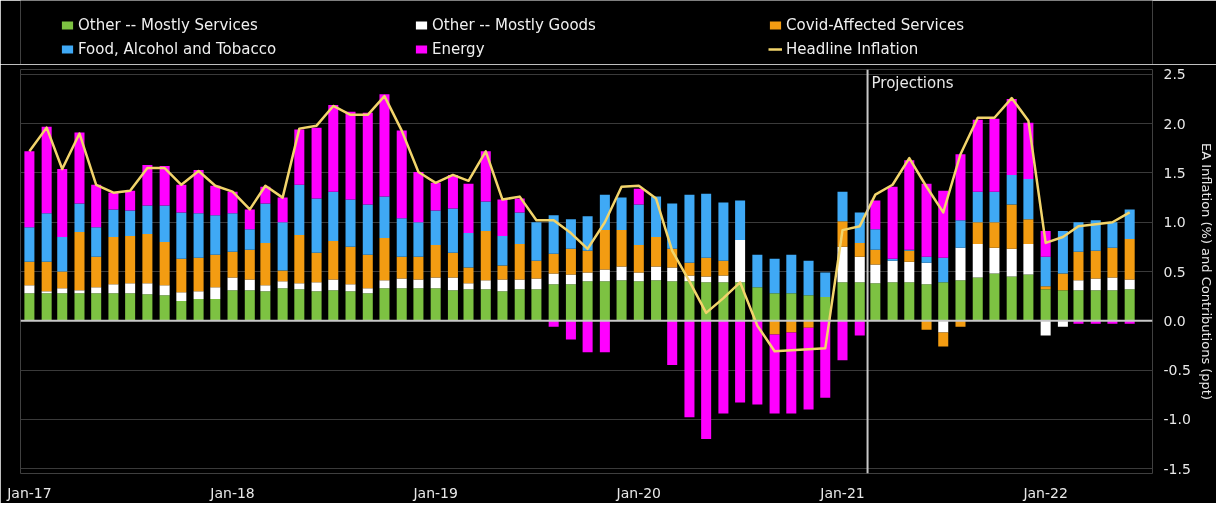 This screenshot has width=1216, height=509. Describe the element at coordinates (1174, 222) in the screenshot. I see `y-tick-label: 1.0` at that location.